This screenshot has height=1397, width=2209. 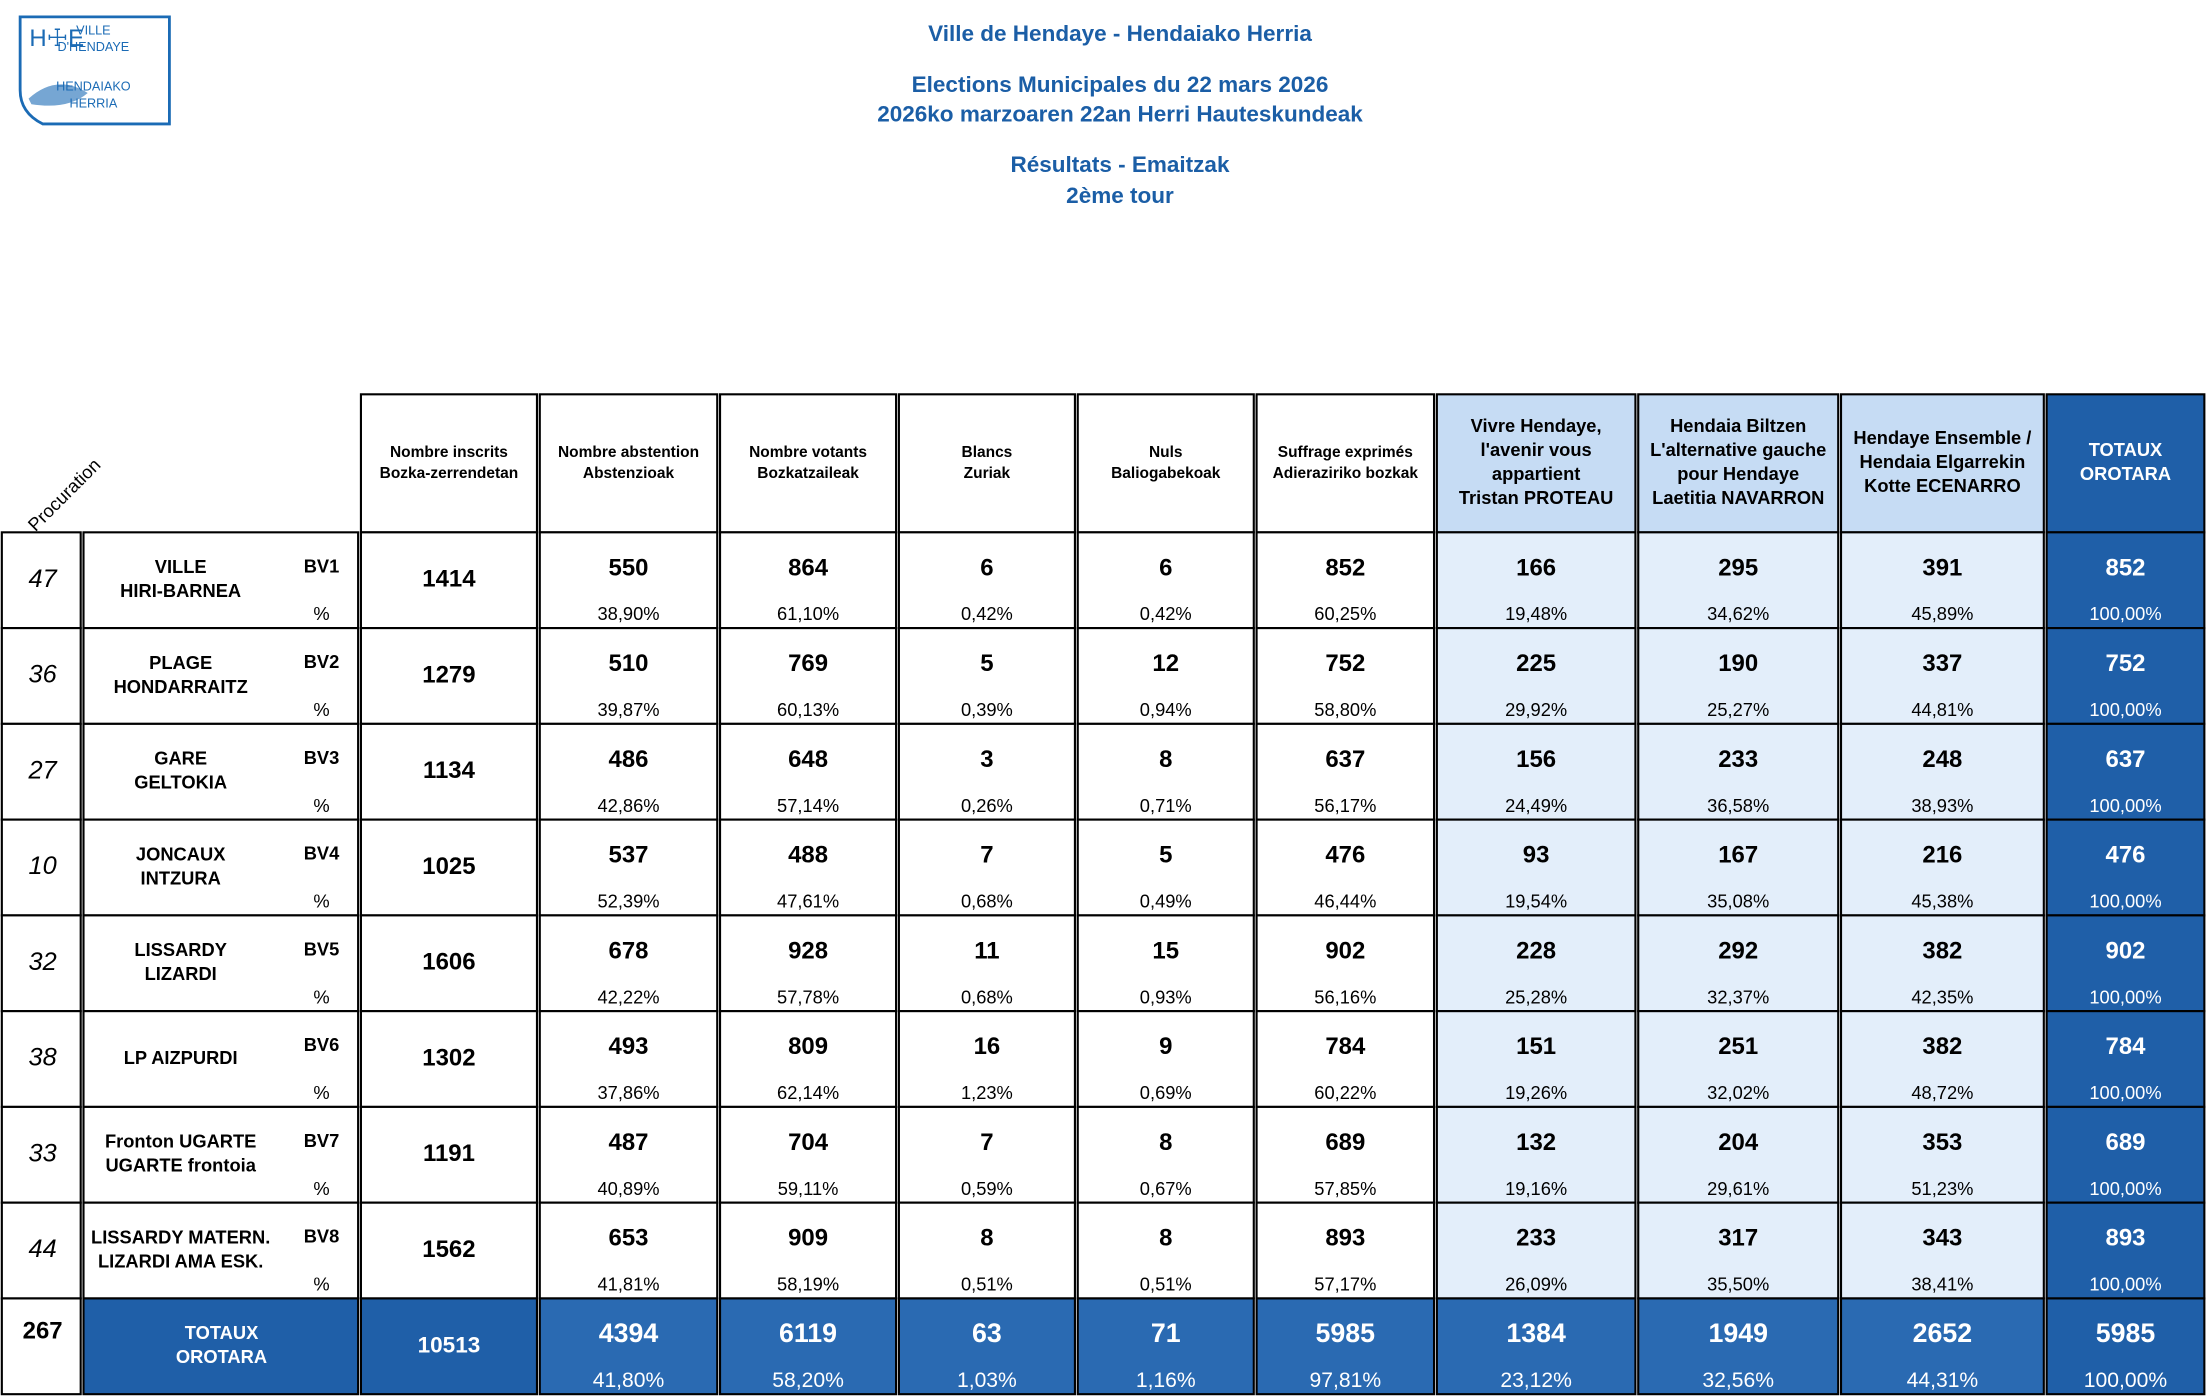 What do you see at coordinates (1165, 855) in the screenshot?
I see `count: 5` at bounding box center [1165, 855].